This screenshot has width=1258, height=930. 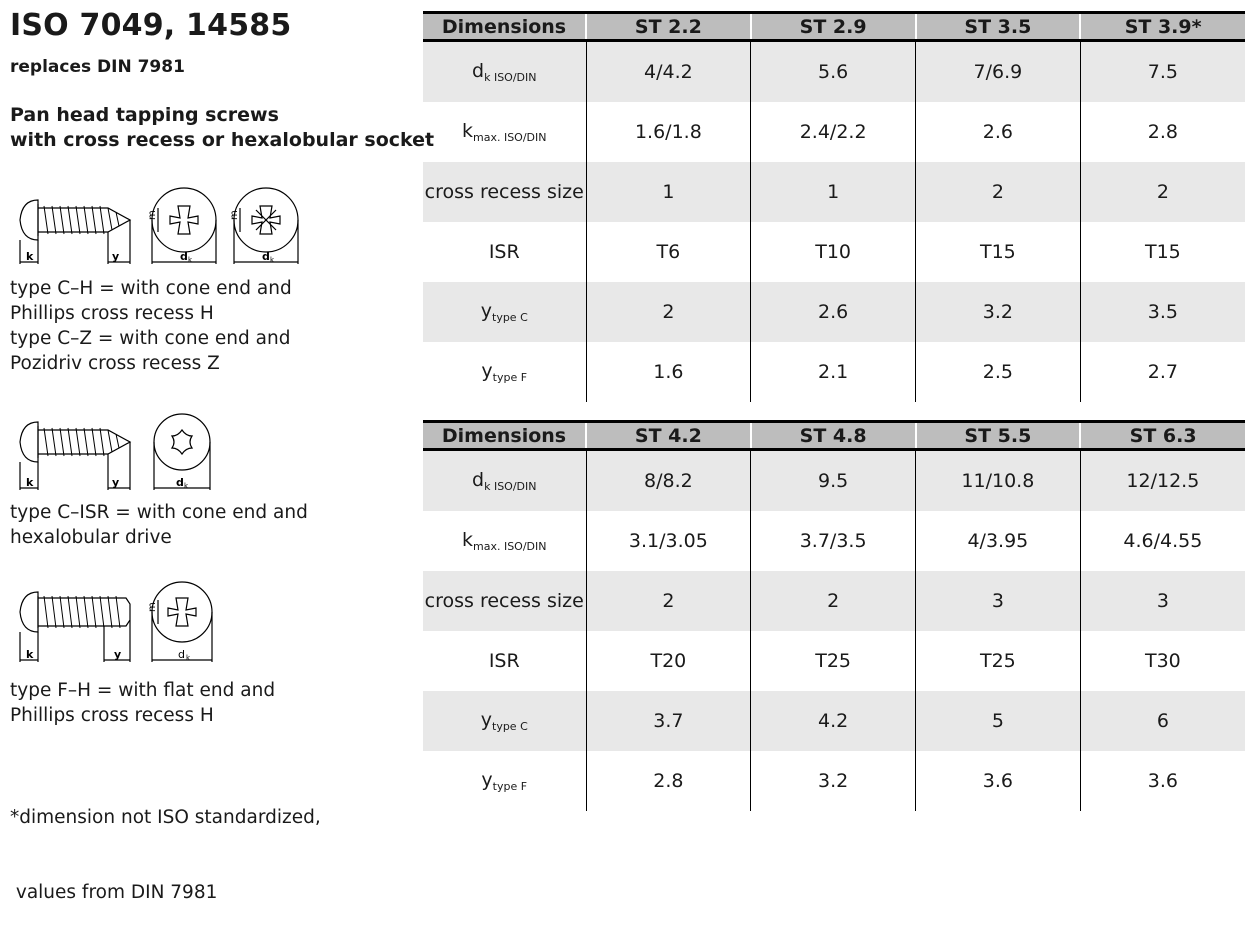 What do you see at coordinates (1162, 661) in the screenshot?
I see `table-cell: T30` at bounding box center [1162, 661].